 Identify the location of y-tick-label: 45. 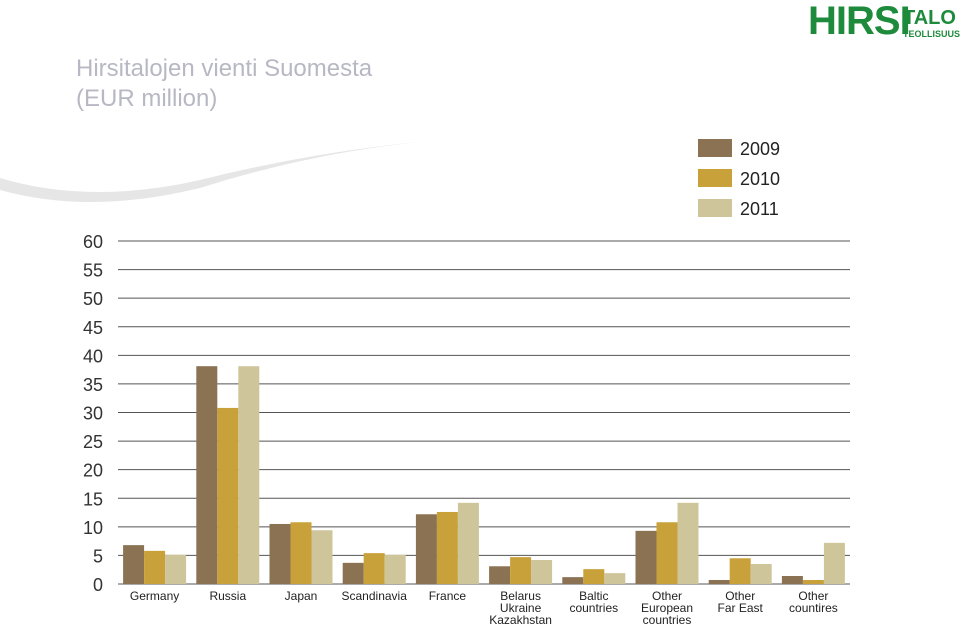
(93, 328).